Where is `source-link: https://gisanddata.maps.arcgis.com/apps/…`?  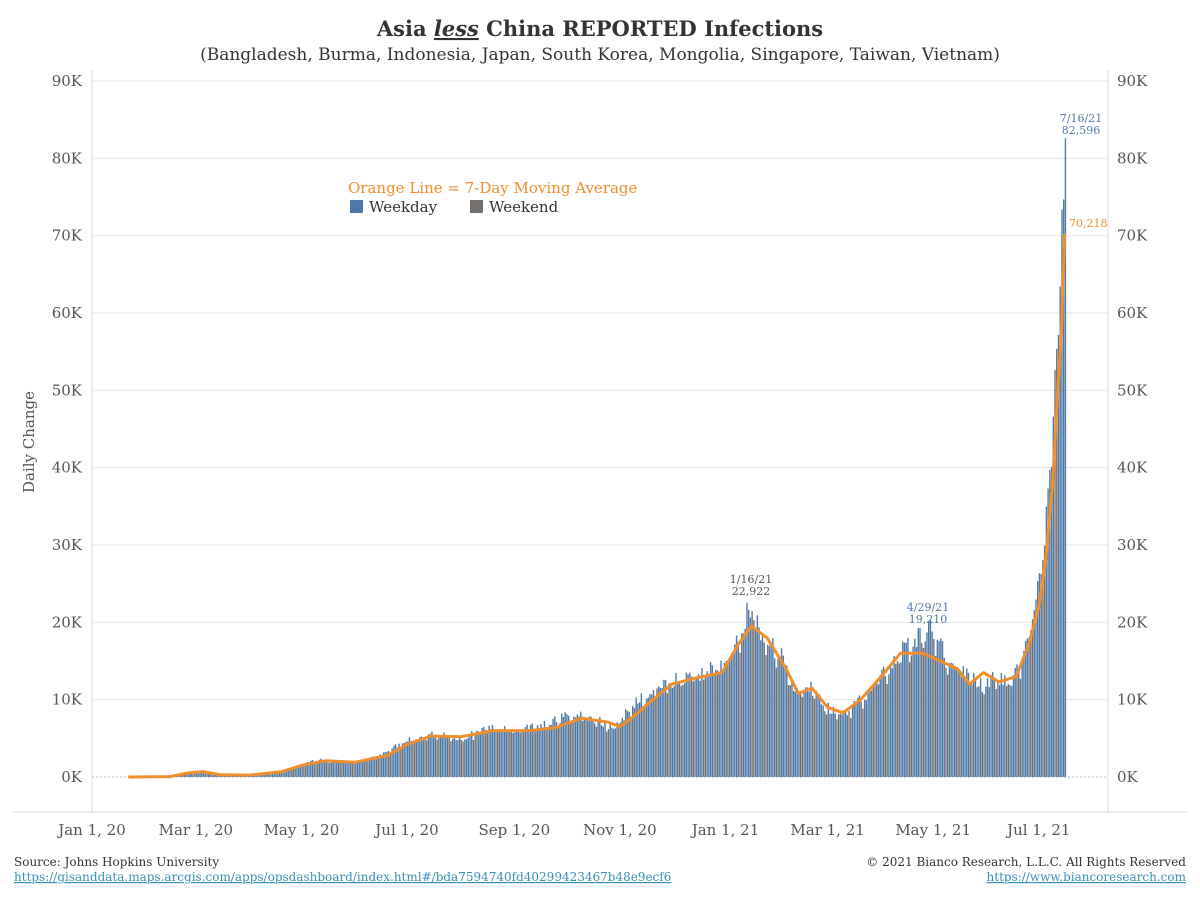 source-link: https://gisanddata.maps.arcgis.com/apps/… is located at coordinates (342, 877).